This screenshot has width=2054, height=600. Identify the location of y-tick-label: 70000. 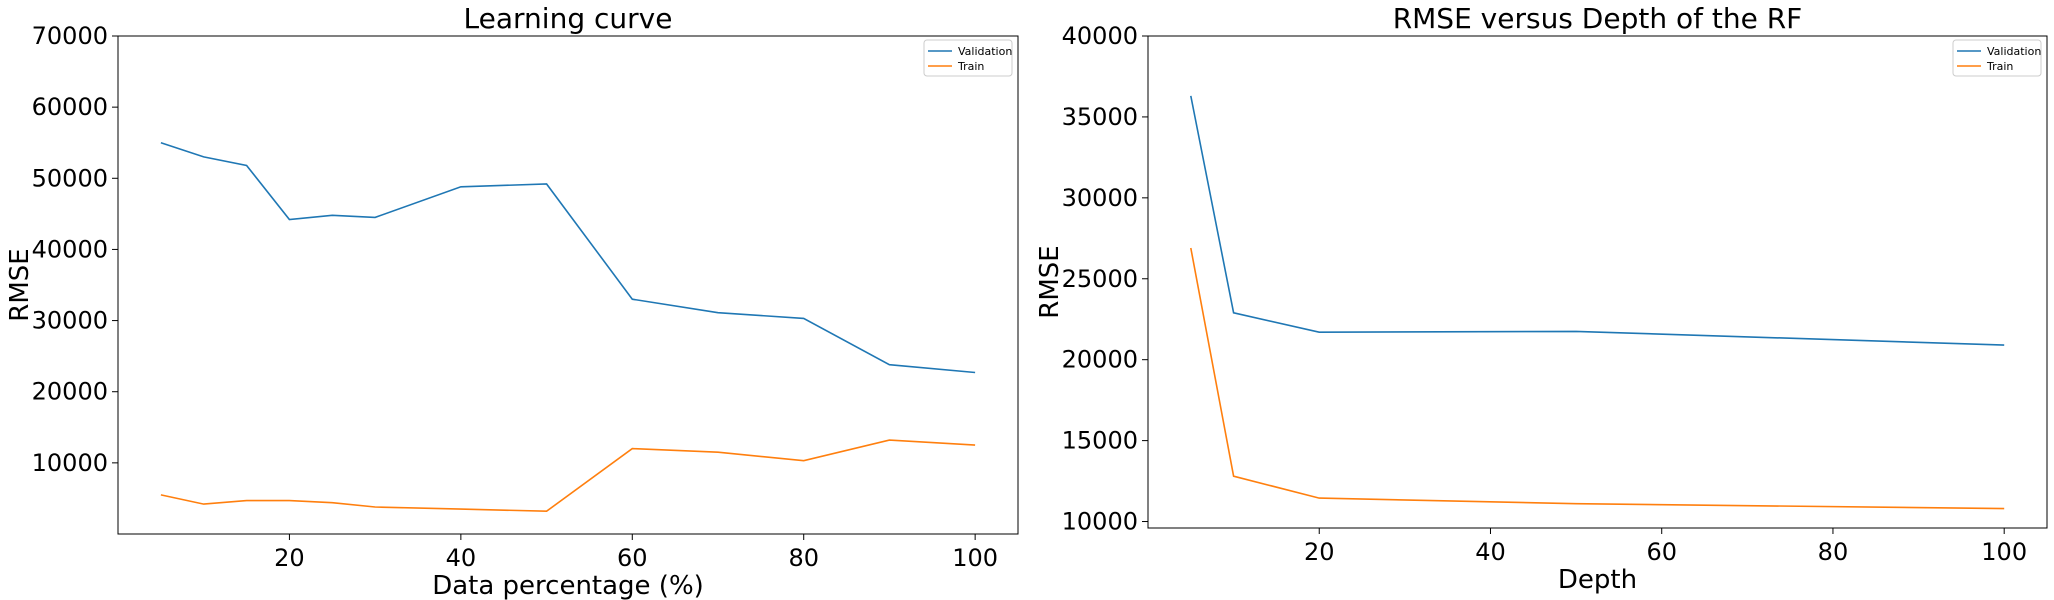
(70, 36).